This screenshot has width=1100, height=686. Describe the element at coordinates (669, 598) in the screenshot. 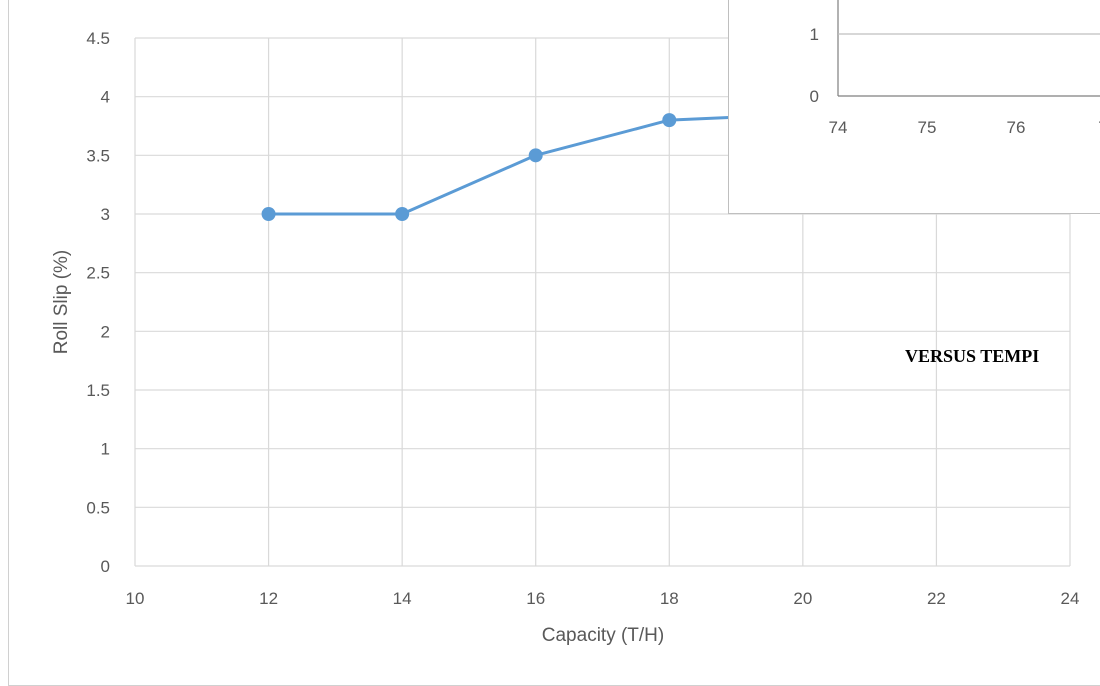

I see `x-tick-label: 18` at that location.